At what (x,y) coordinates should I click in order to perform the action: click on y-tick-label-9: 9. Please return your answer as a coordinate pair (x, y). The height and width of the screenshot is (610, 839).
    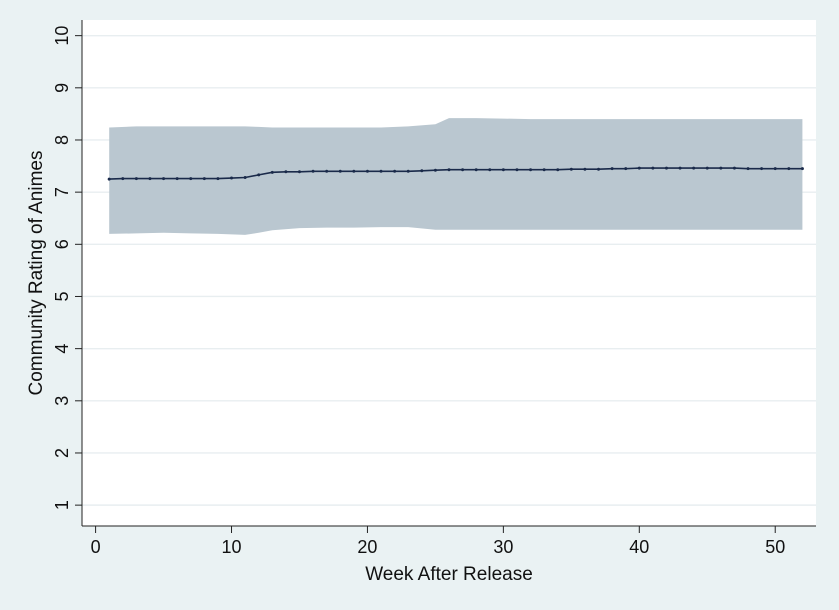
    Looking at the image, I should click on (62, 88).